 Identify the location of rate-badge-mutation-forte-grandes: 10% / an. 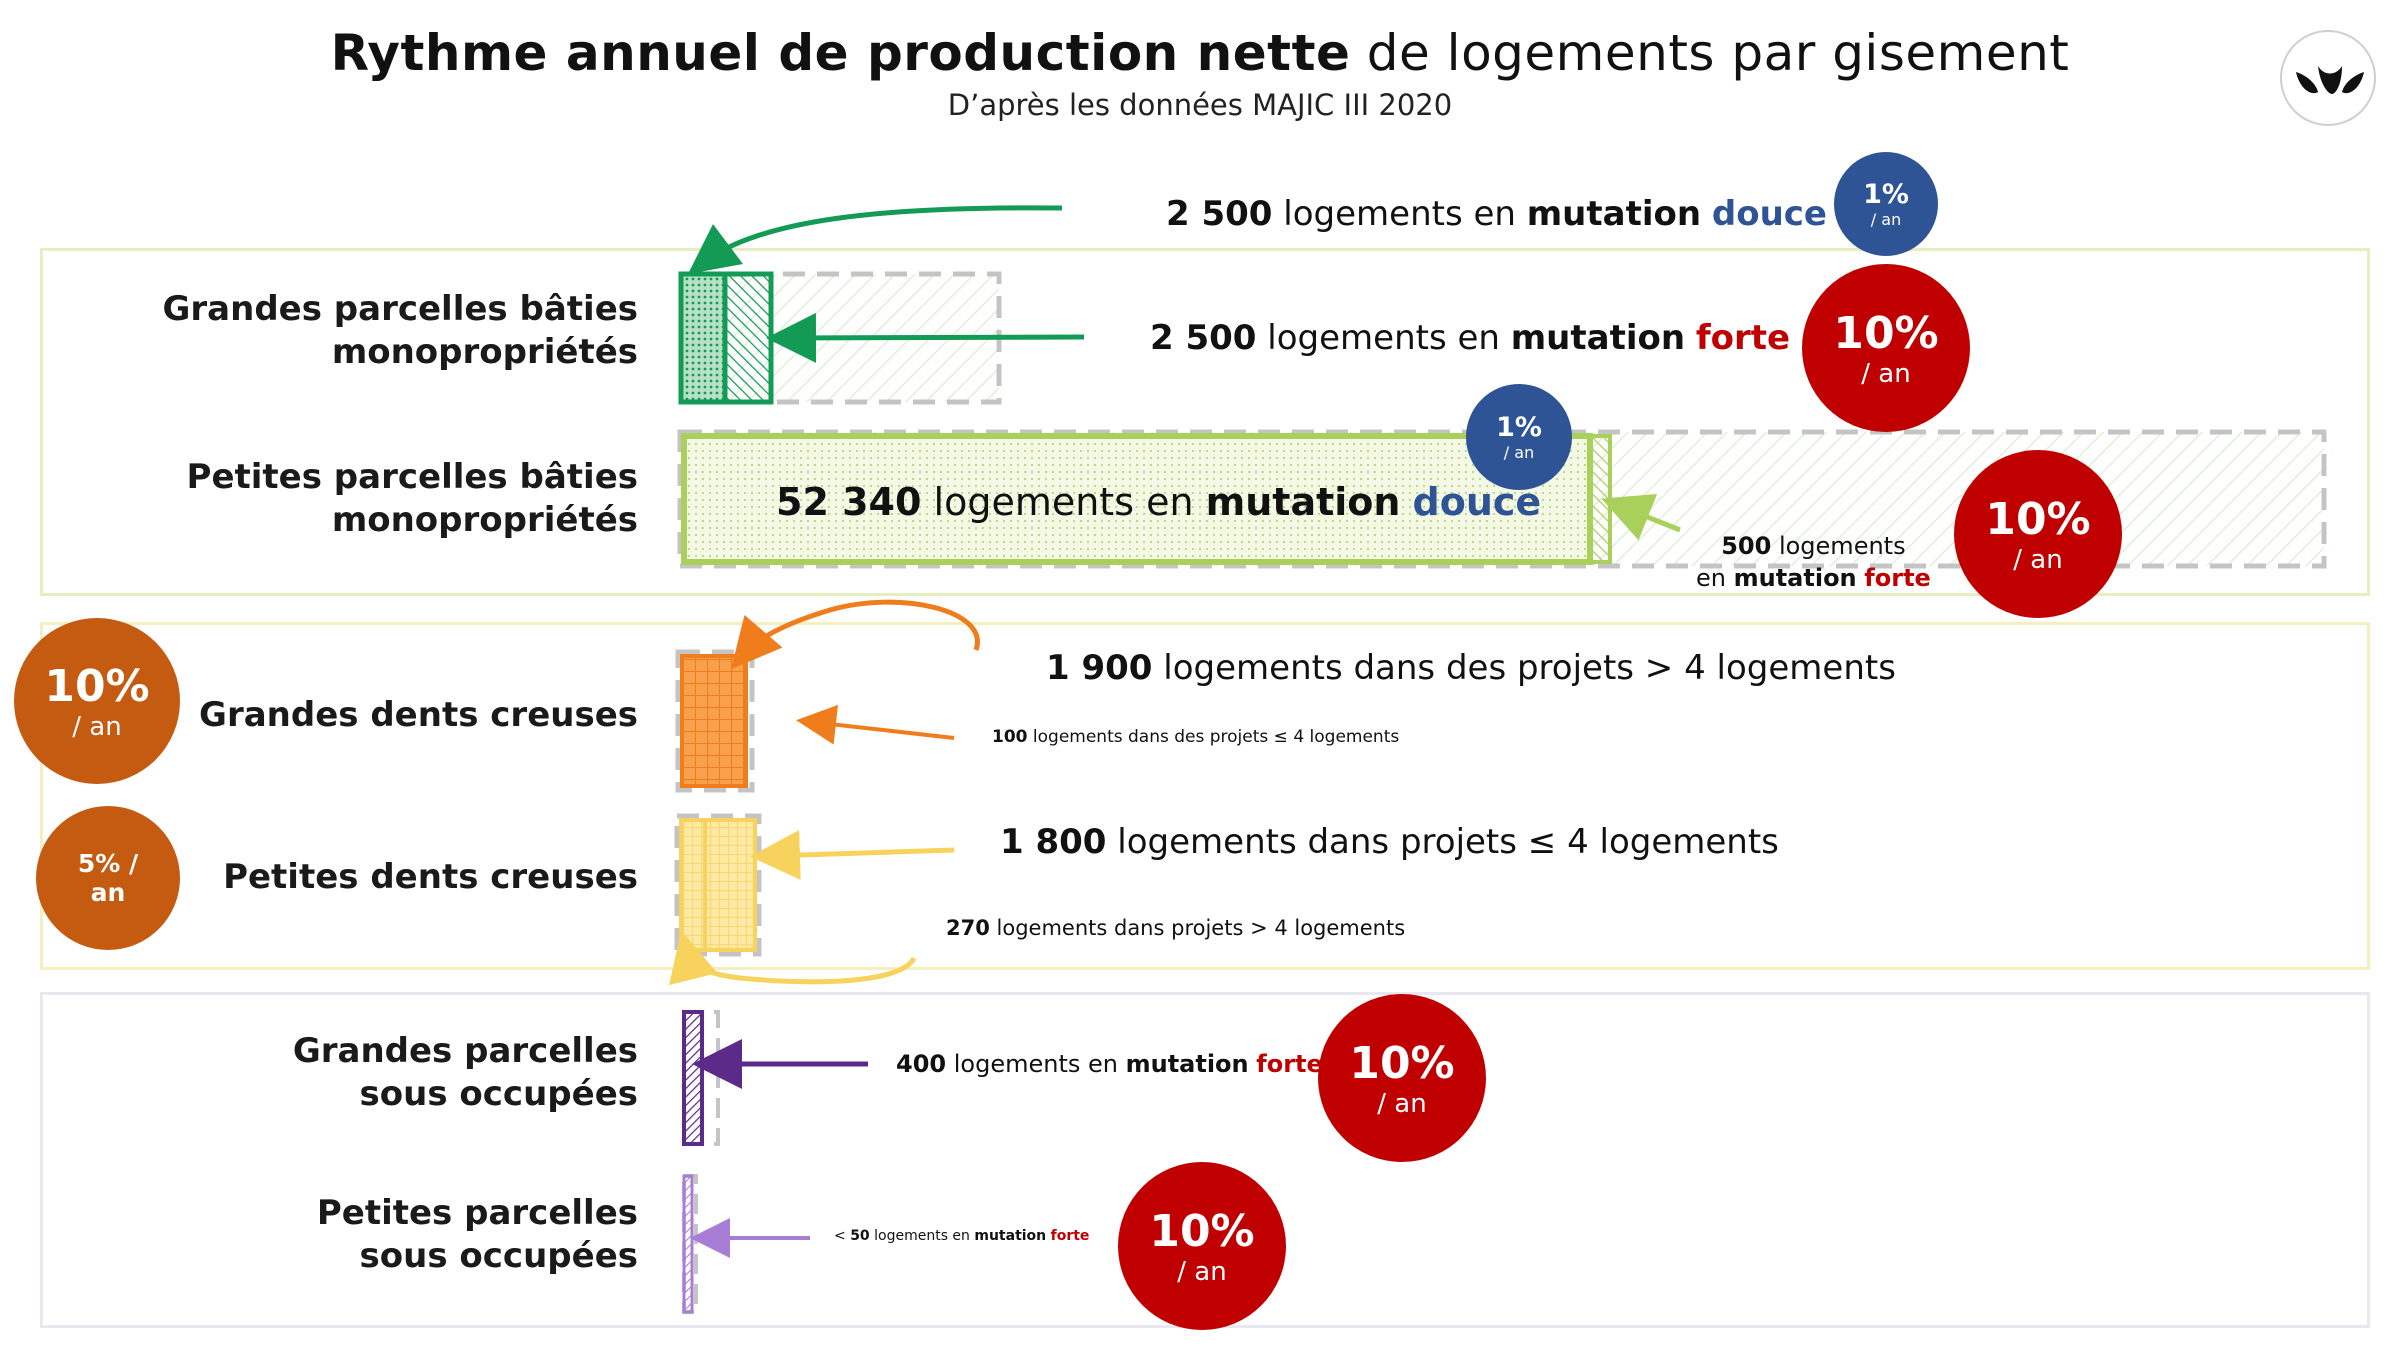
(1886, 348).